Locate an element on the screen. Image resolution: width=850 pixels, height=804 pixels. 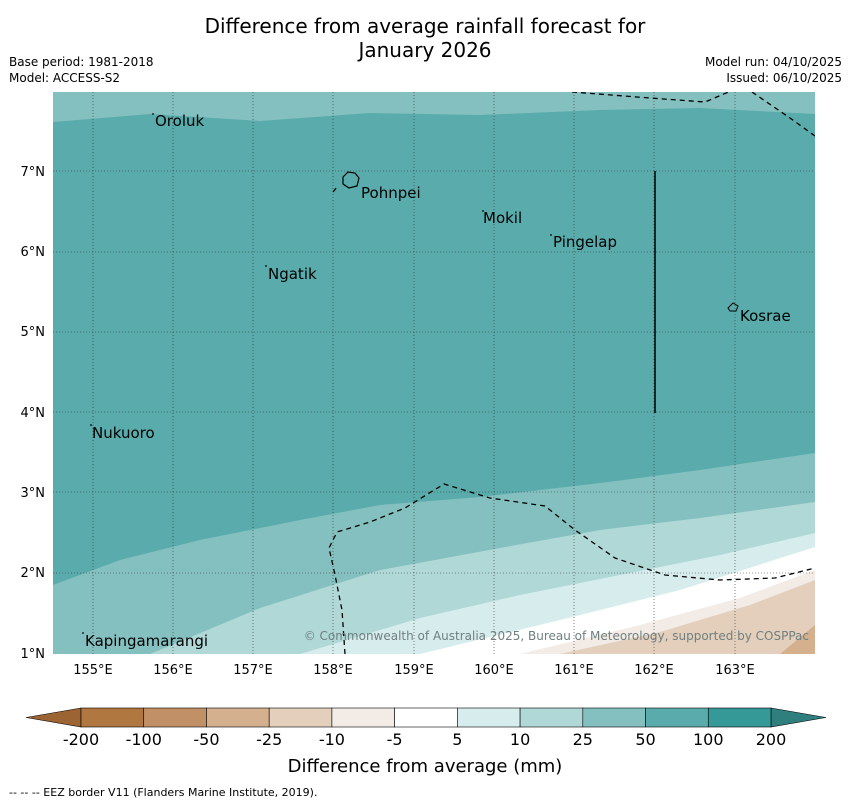
lon-tick: 159°E is located at coordinates (414, 670).